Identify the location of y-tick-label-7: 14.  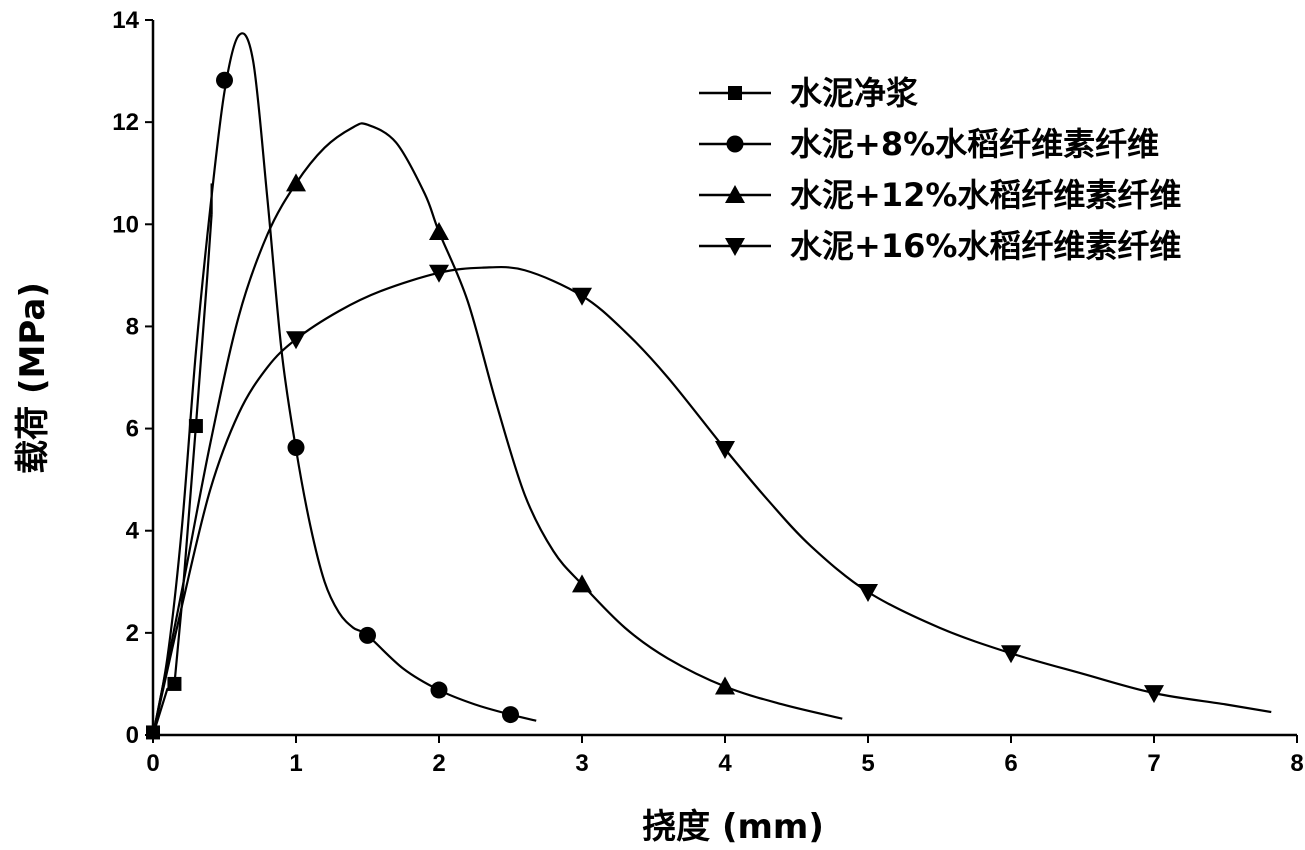
(125, 20).